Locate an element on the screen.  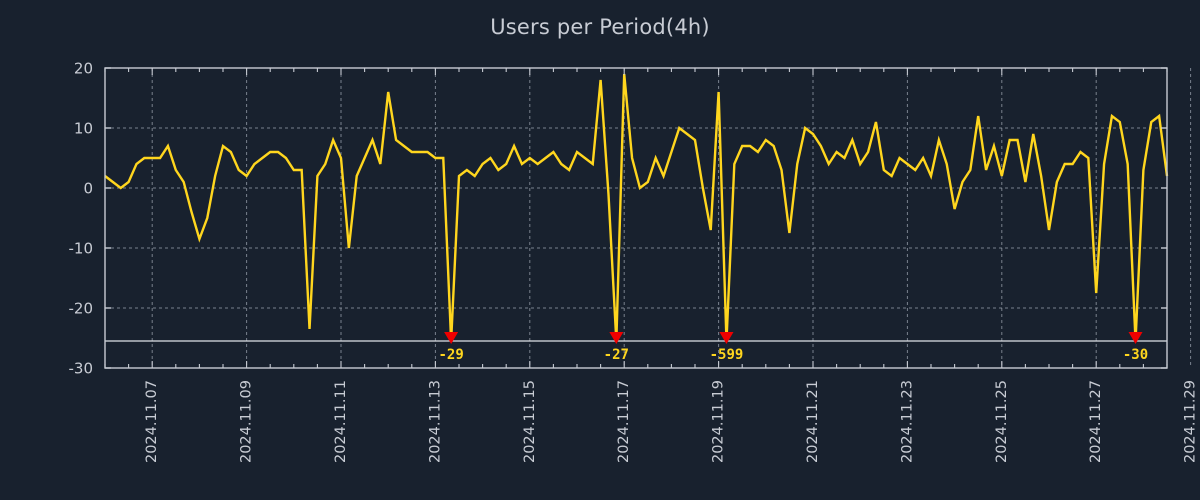
annotation-label: -27 is located at coordinates (616, 355).